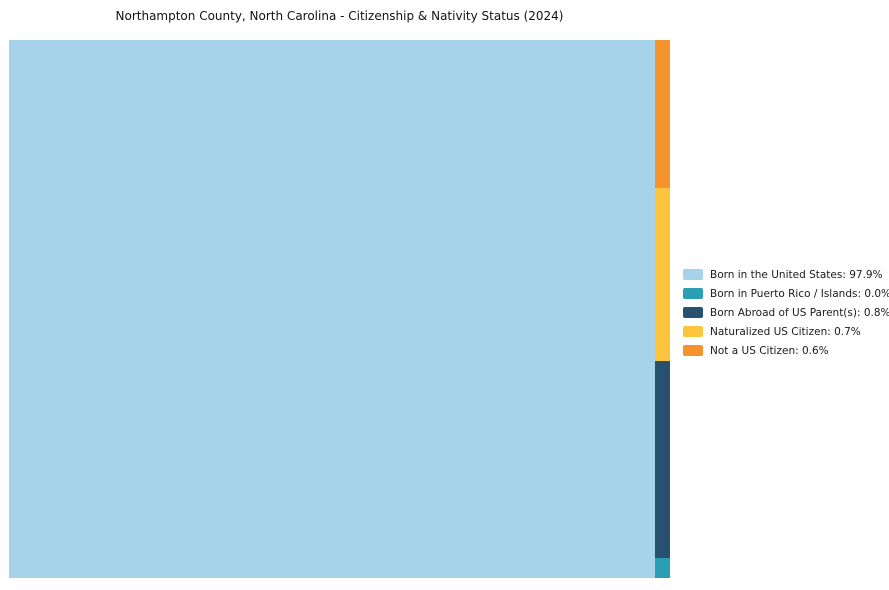  Describe the element at coordinates (662, 114) in the screenshot. I see `treemap-tile-not-a-us-citizen` at that location.